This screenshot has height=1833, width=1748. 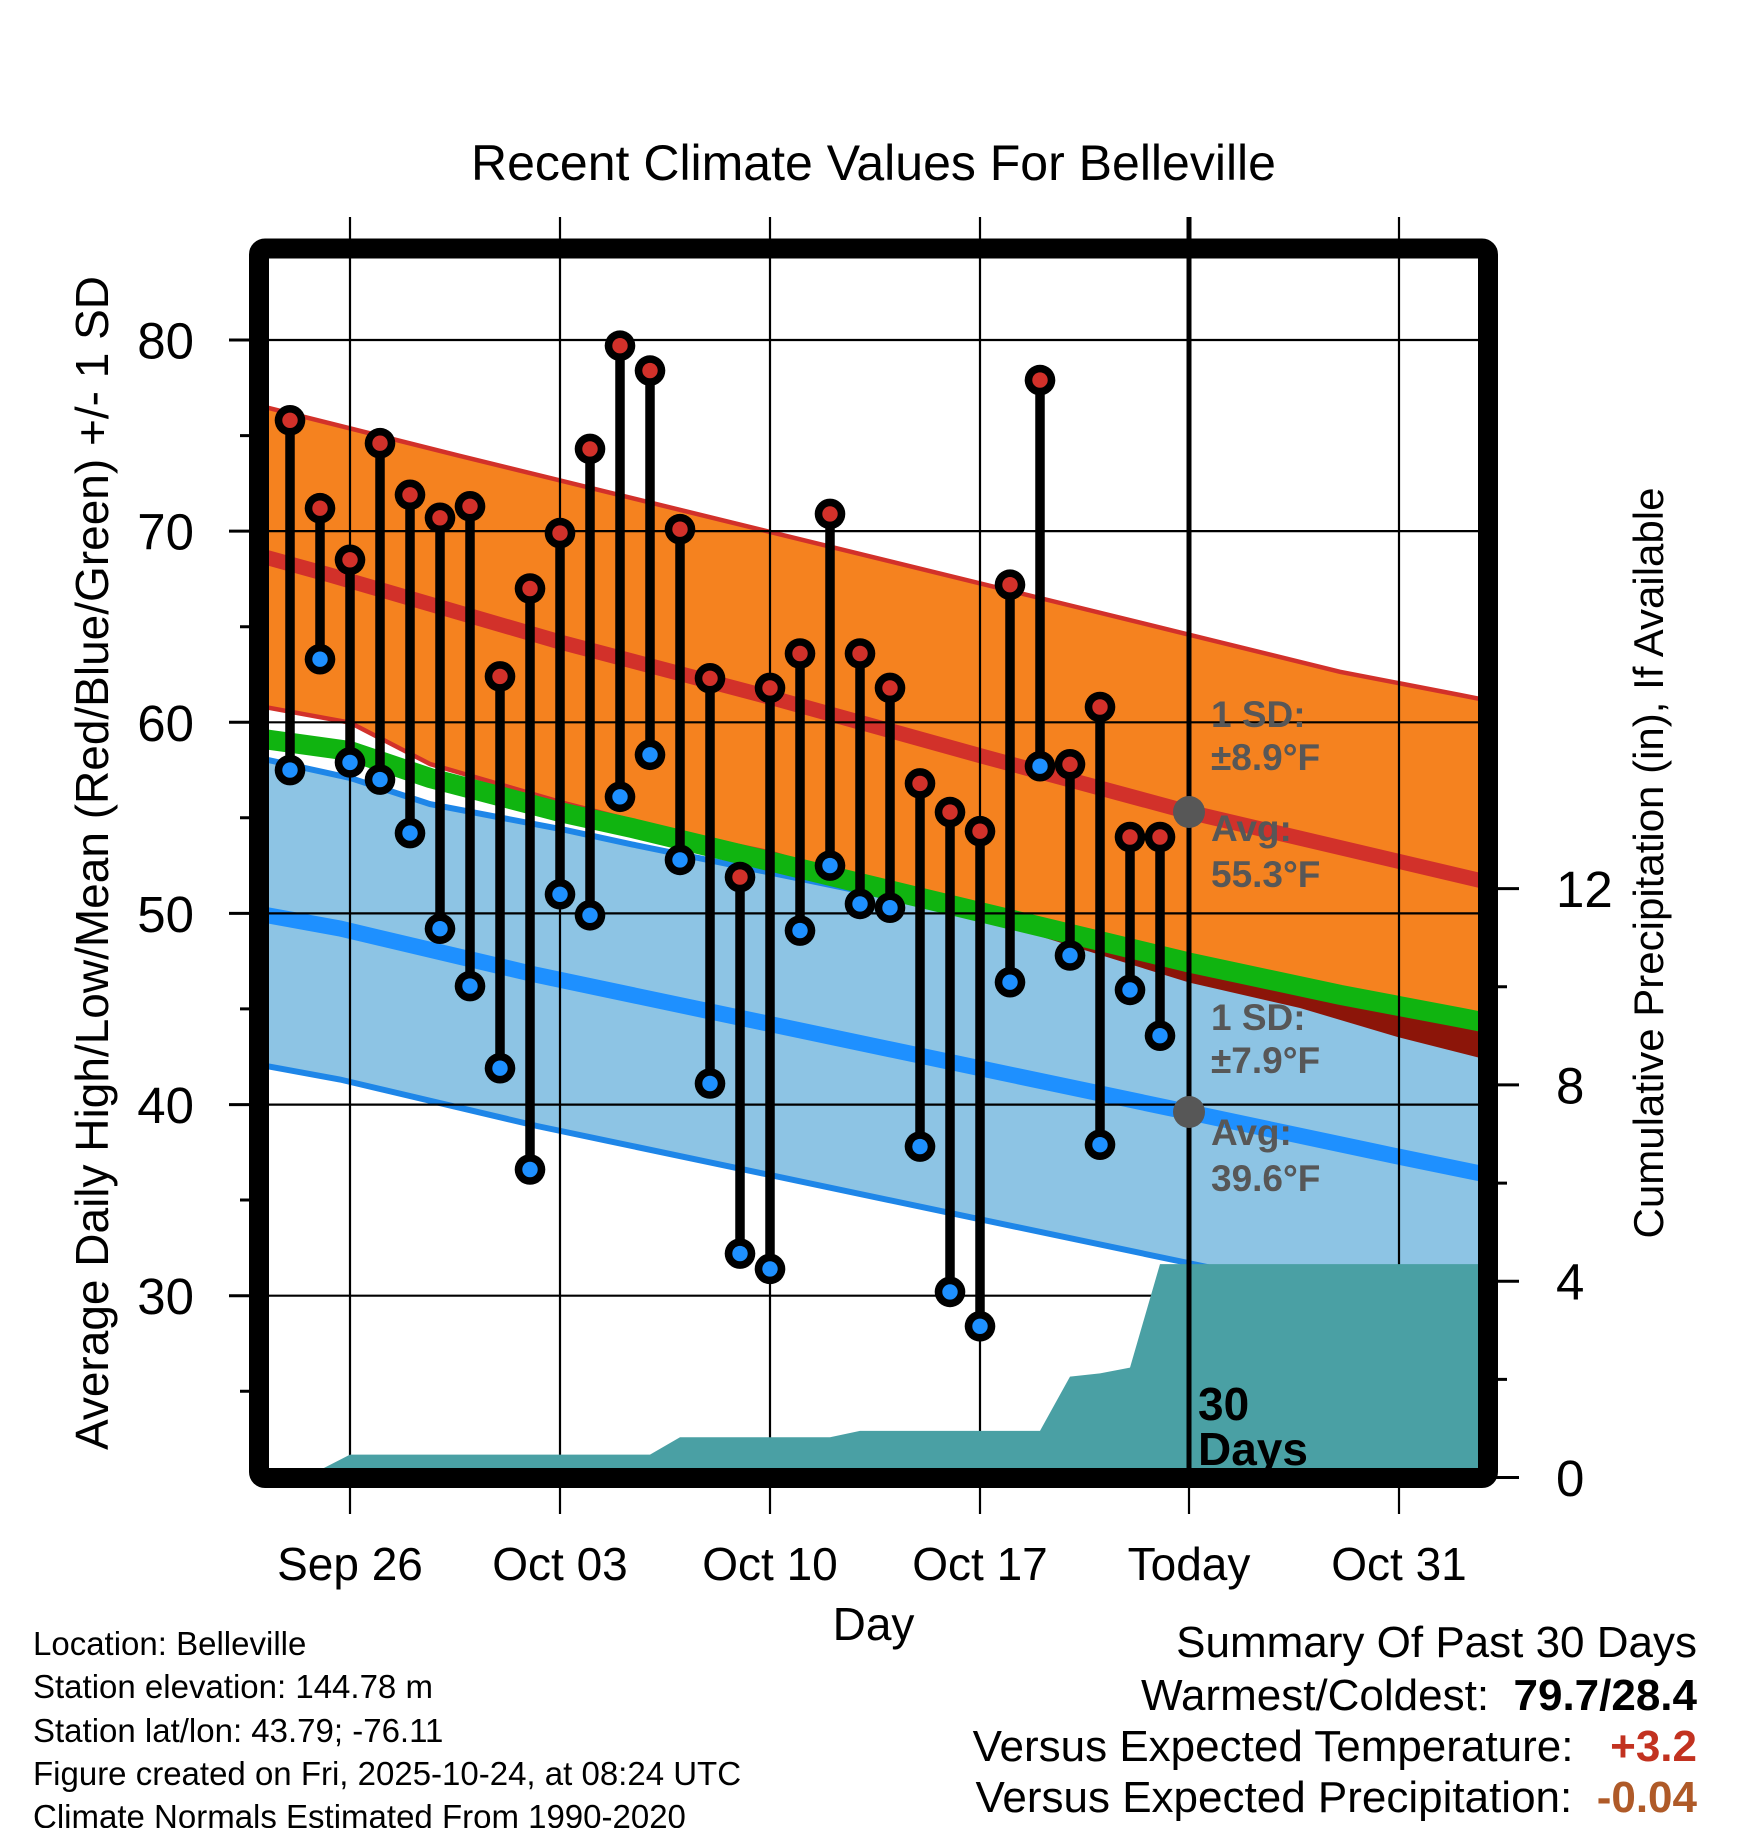 What do you see at coordinates (1265, 1060) in the screenshot?
I see `svg-text: ±7.9°F` at bounding box center [1265, 1060].